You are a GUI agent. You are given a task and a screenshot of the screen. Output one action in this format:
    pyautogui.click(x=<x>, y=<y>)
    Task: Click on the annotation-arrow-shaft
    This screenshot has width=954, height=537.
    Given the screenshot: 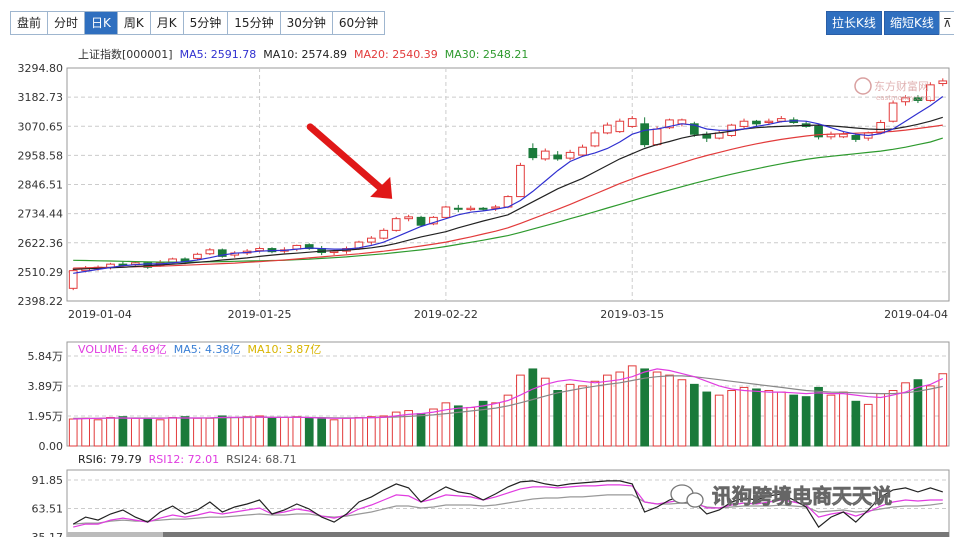 What is the action you would take?
    pyautogui.click(x=348, y=160)
    